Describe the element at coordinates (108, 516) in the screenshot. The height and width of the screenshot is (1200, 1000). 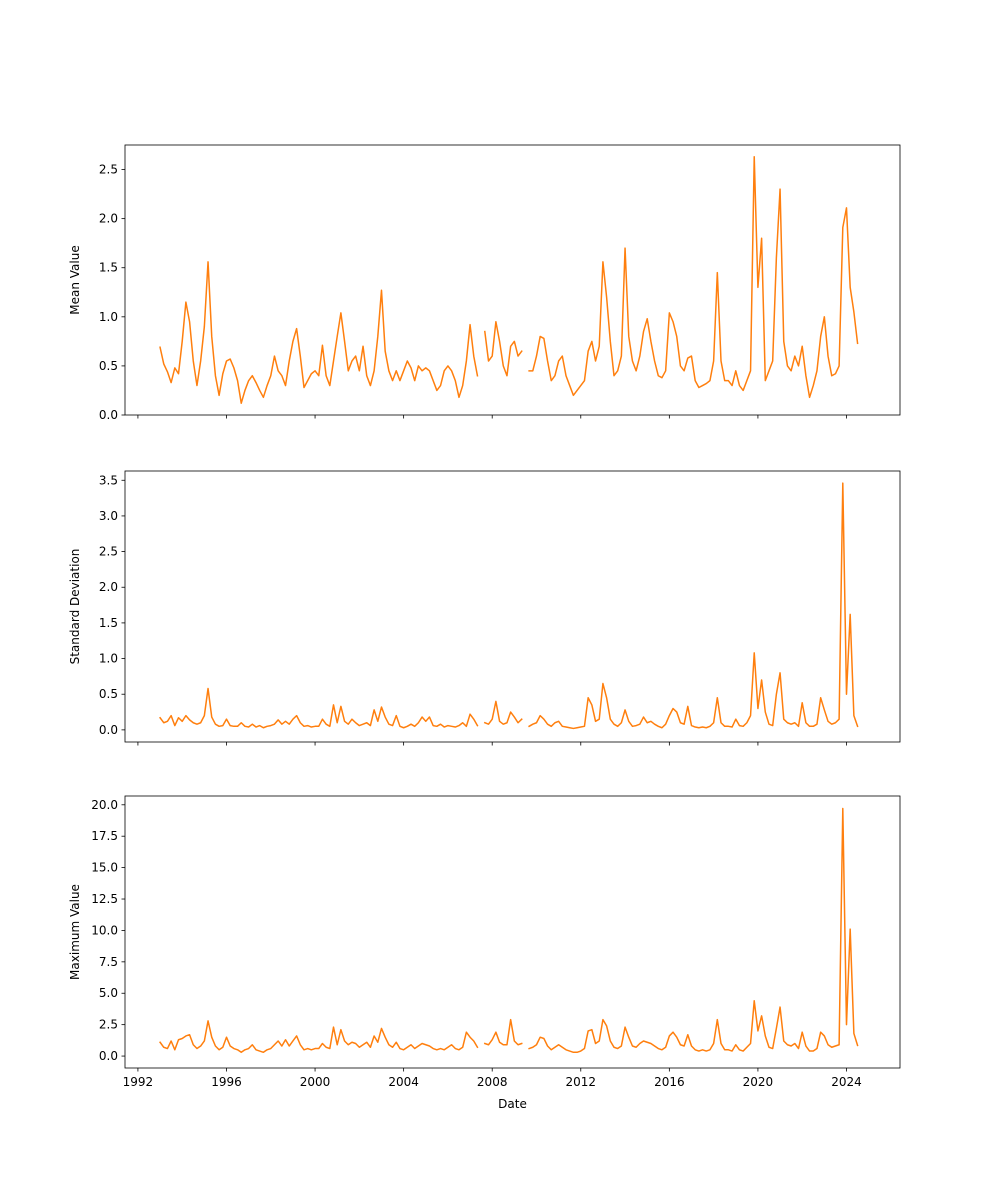
I see `y-tick-label: 3.0` at that location.